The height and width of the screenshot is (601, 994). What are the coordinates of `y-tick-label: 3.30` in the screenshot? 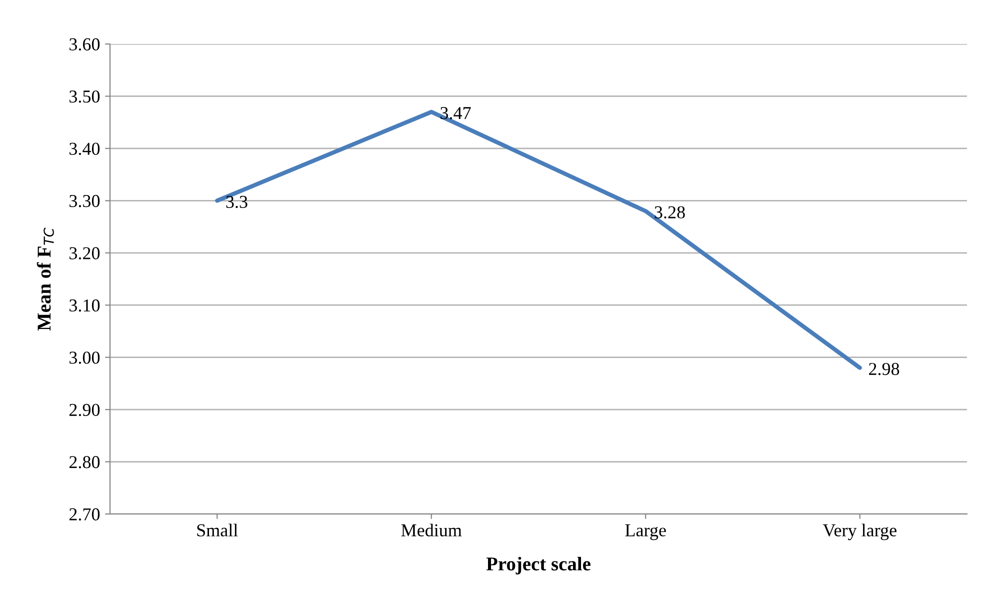 It's located at (85, 201).